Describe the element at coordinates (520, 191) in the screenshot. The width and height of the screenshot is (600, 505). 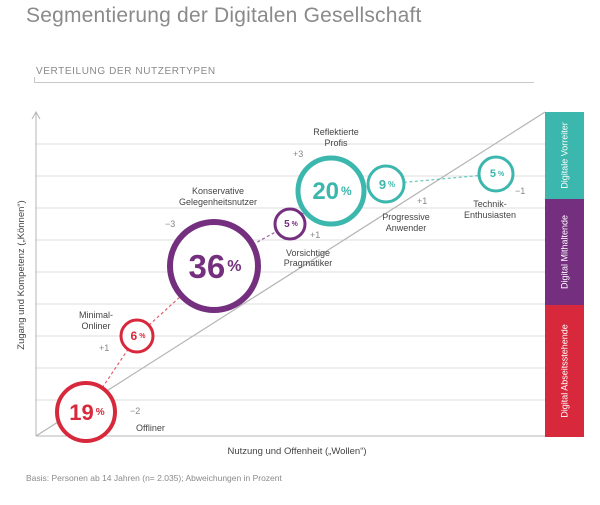
I see `segment-deviation-6: −1` at that location.